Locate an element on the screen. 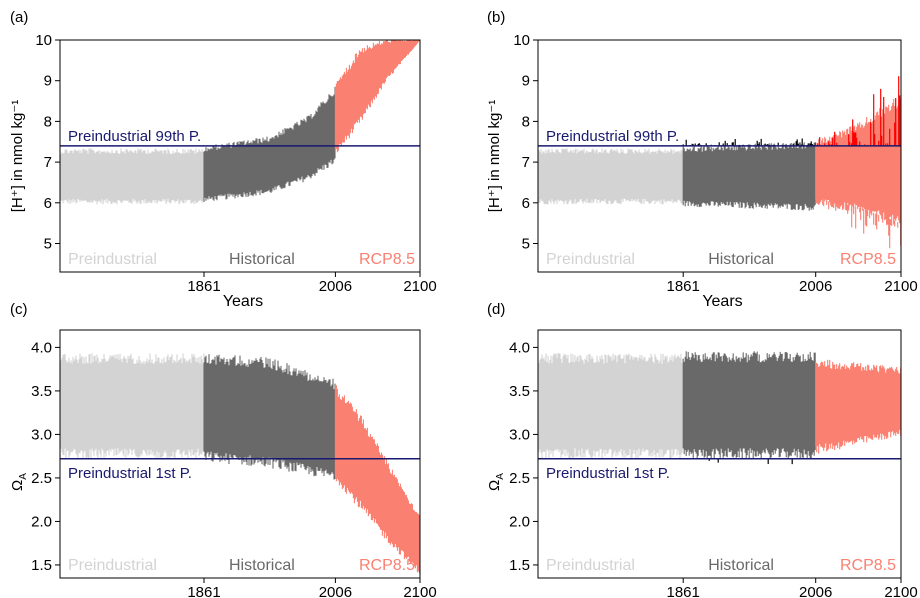  panel-label: (c) is located at coordinates (19, 309).